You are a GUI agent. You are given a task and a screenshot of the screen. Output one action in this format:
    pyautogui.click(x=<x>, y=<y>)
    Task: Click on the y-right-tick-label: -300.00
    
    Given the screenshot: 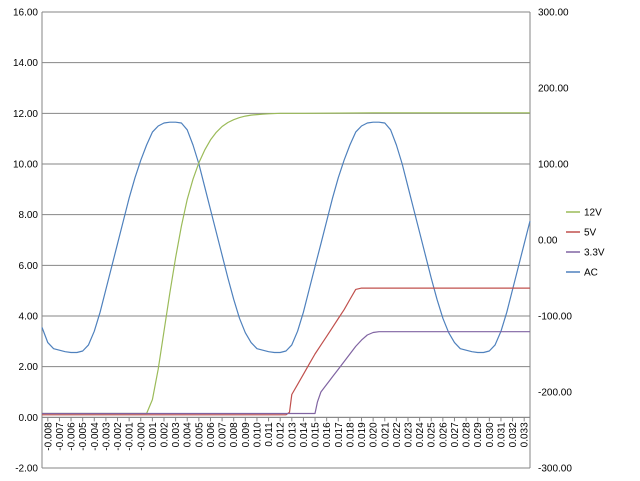 What is the action you would take?
    pyautogui.click(x=555, y=469)
    